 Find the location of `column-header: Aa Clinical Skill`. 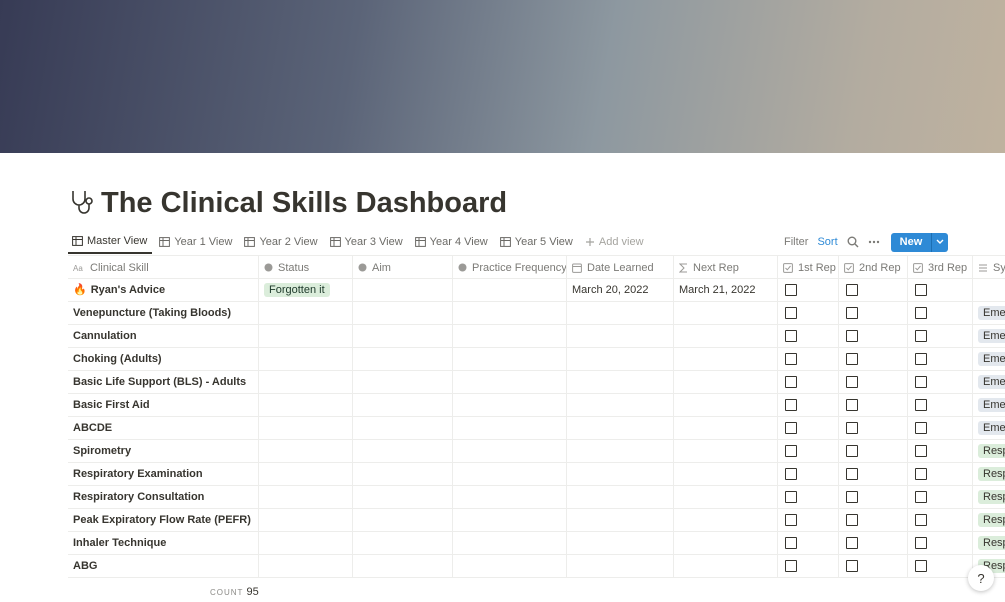

column-header: Aa Clinical Skill is located at coordinates (163, 267).